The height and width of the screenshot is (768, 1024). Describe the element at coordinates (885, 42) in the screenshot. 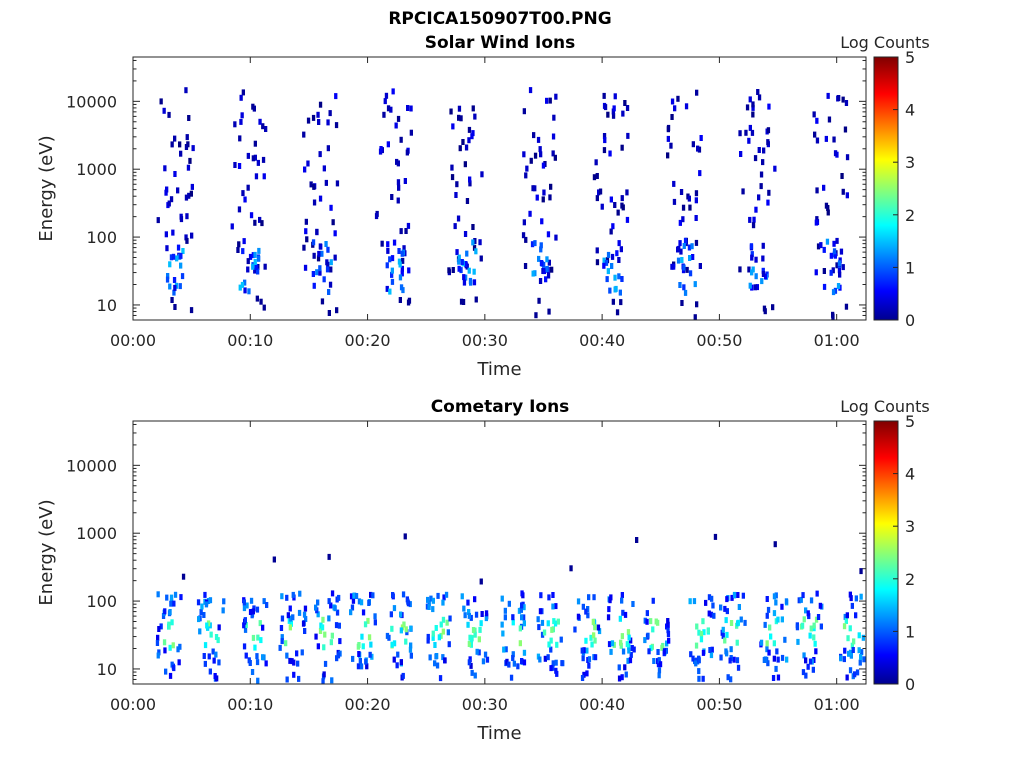

I see `colorbar-label: Log Counts` at that location.